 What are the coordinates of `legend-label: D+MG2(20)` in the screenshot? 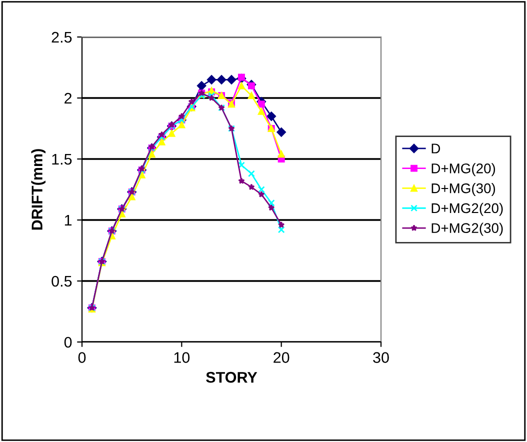 It's located at (467, 209).